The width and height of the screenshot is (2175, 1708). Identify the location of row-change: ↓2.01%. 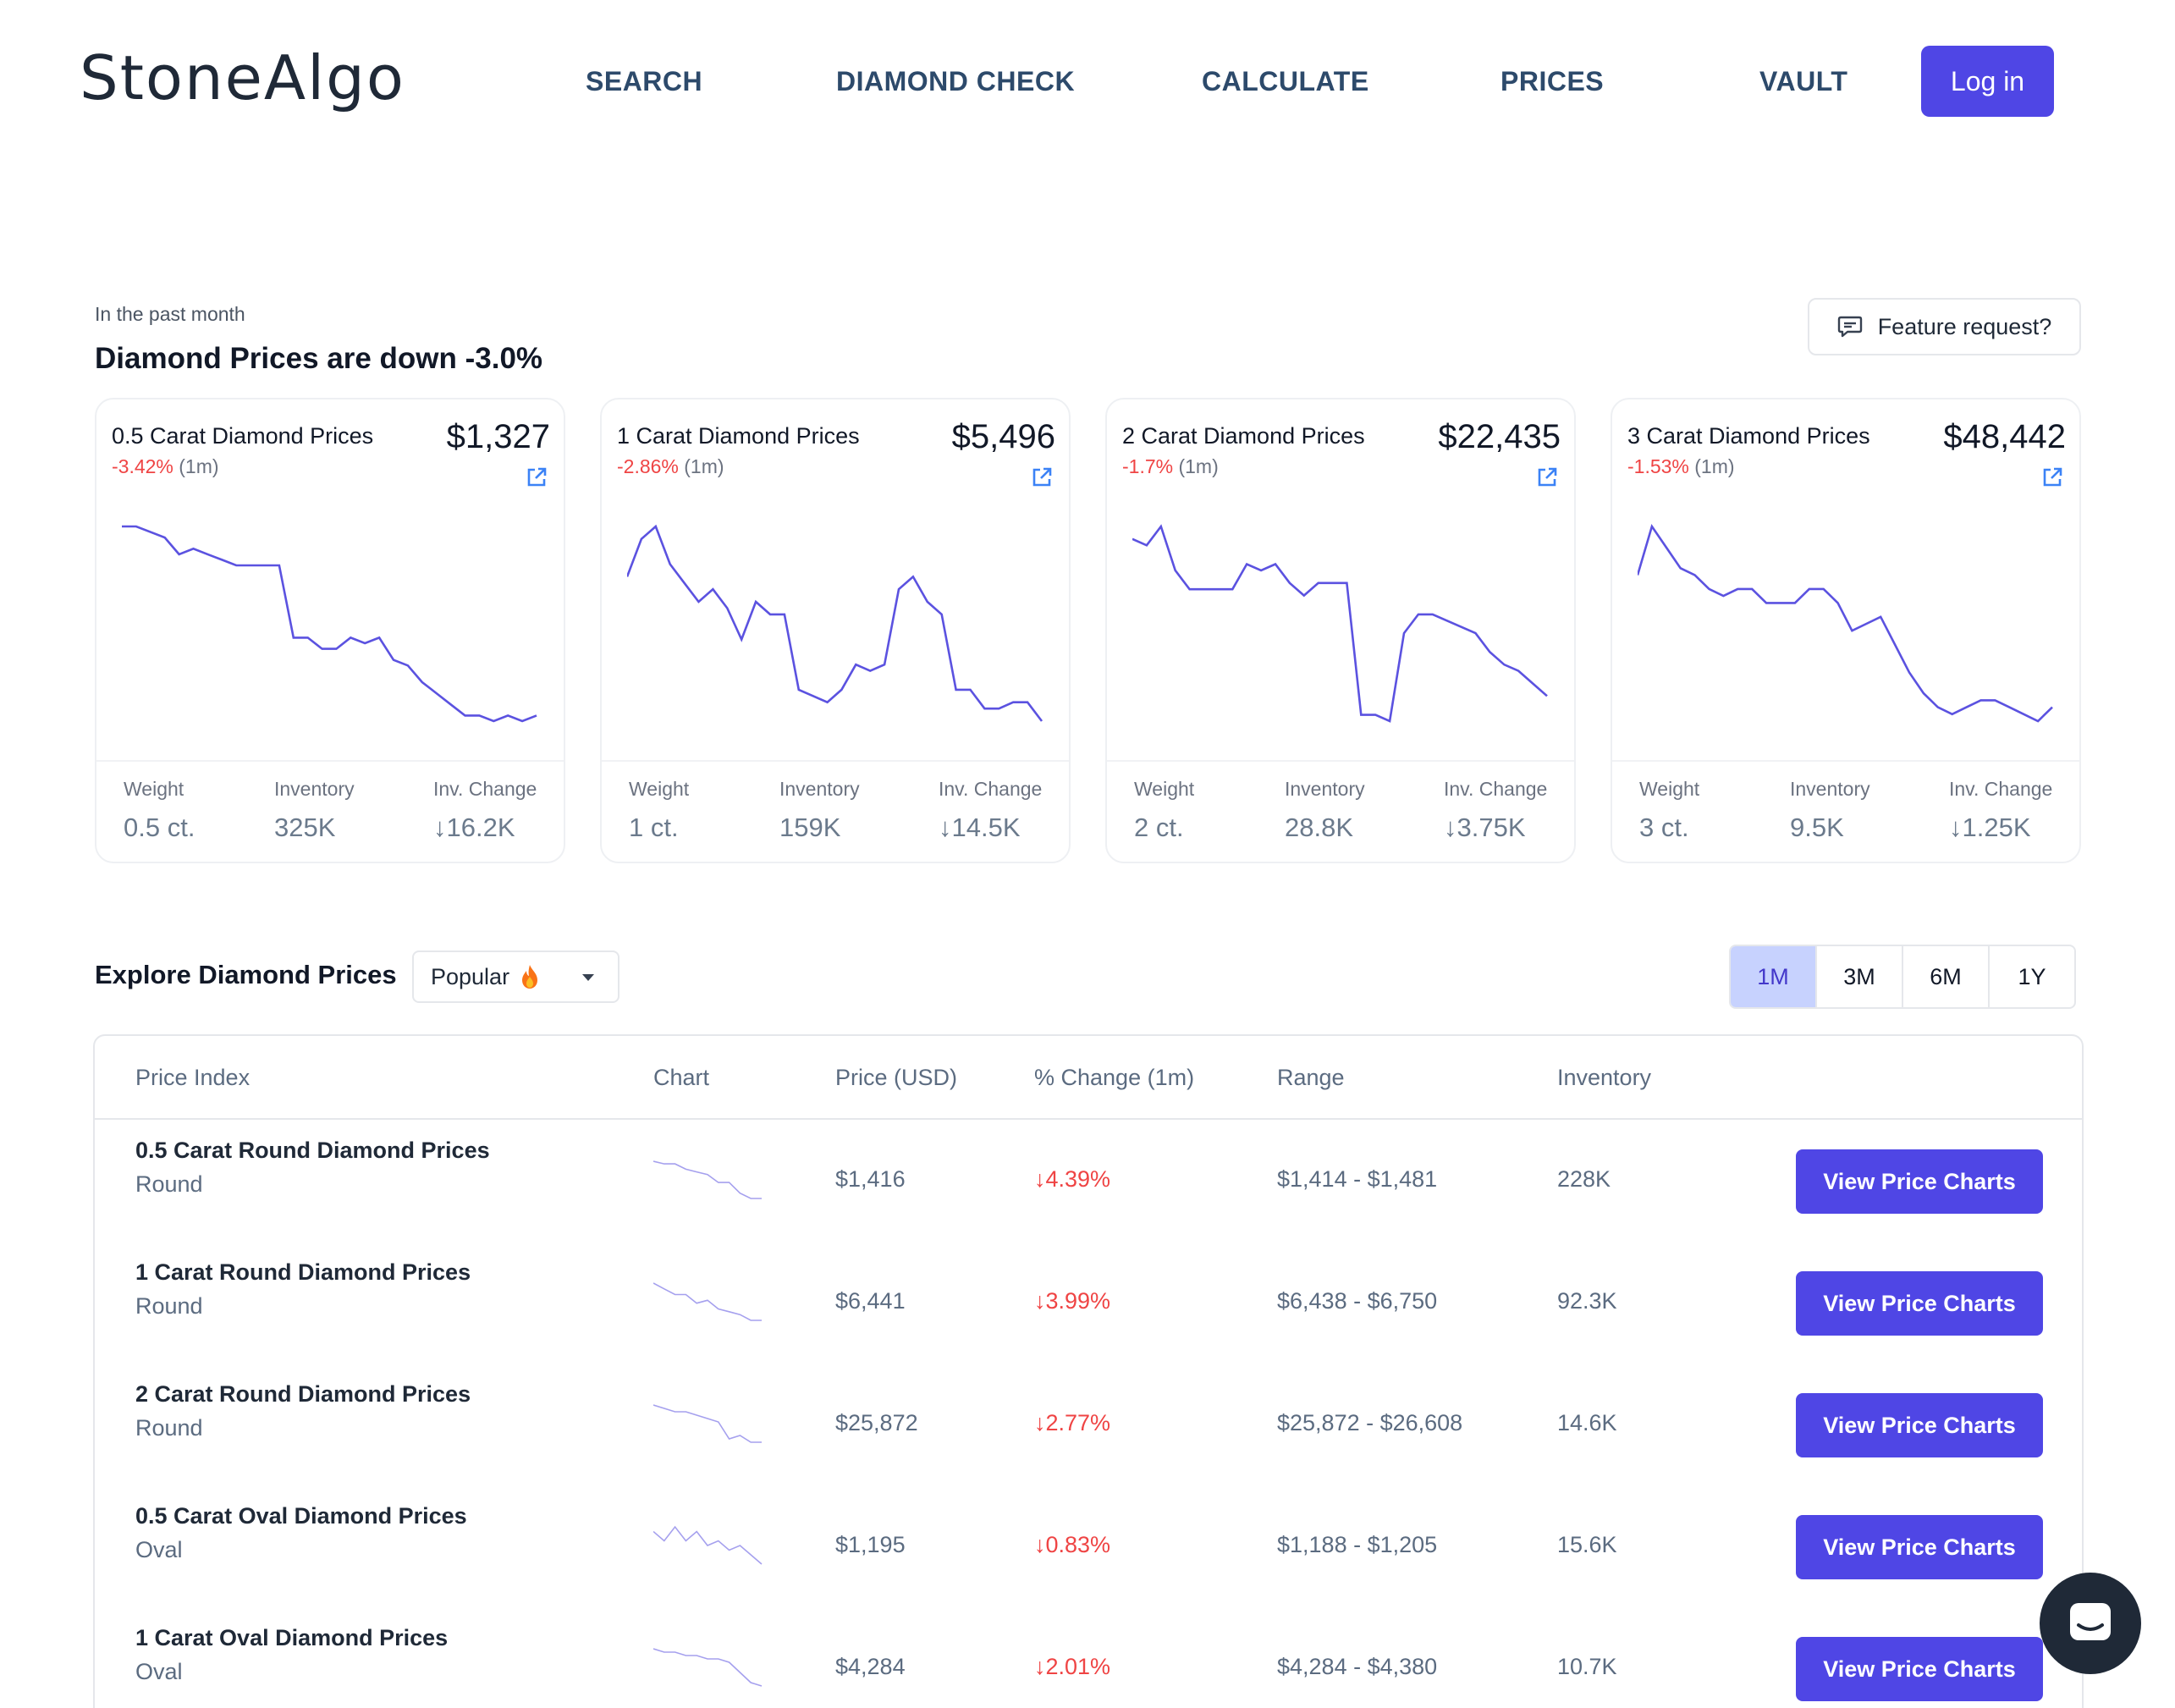
(1072, 1666).